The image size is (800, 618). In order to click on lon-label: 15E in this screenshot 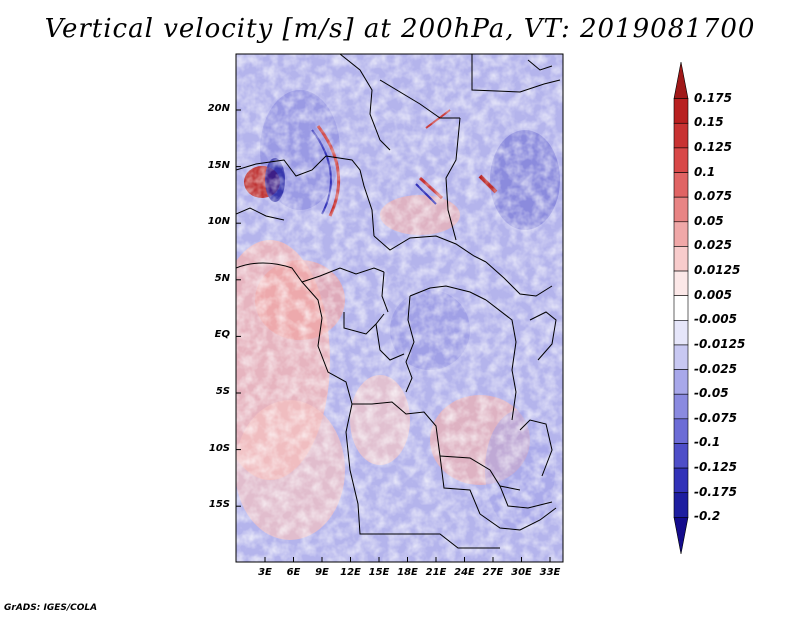, I will do `click(379, 572)`.